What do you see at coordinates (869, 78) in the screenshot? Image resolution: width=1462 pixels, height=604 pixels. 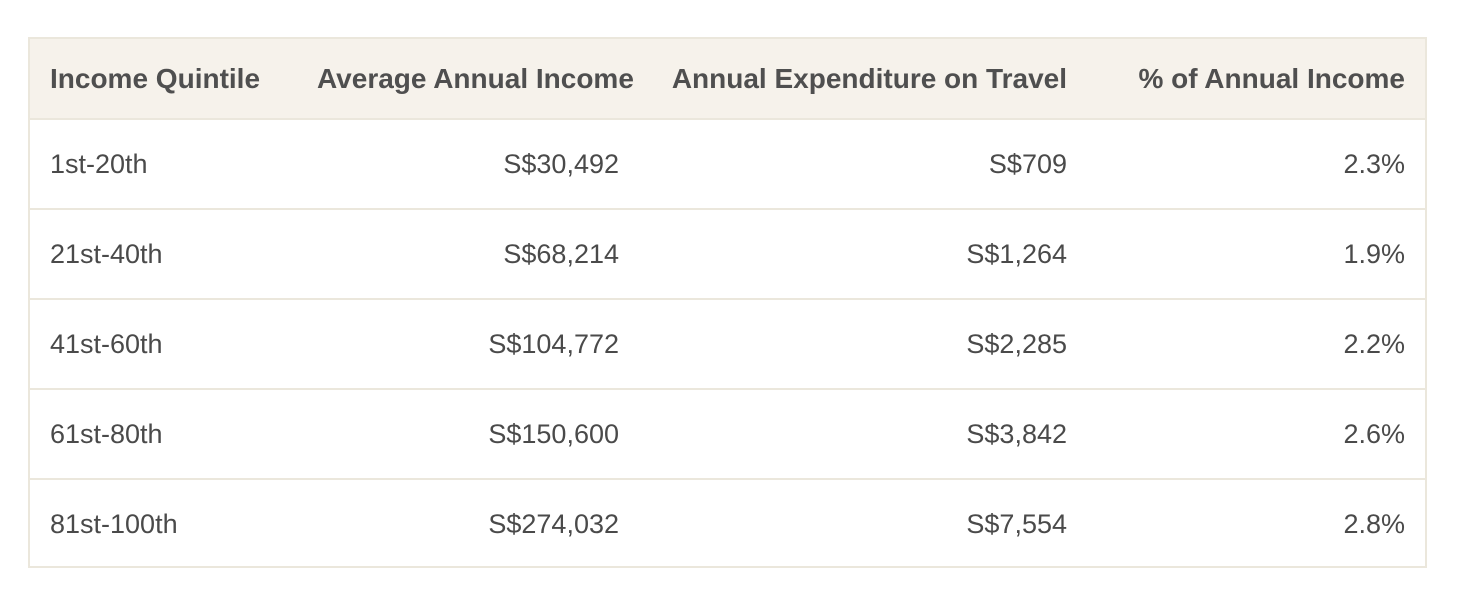 I see `column-header-annual-expenditure-on-travel: Annual Expenditure on Travel` at bounding box center [869, 78].